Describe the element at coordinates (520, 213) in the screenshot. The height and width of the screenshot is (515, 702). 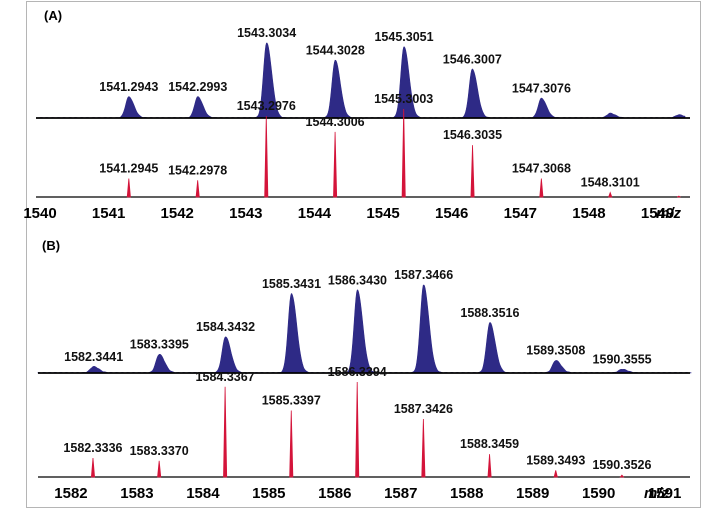
I see `panel-a-x-tick-7: 1547` at that location.